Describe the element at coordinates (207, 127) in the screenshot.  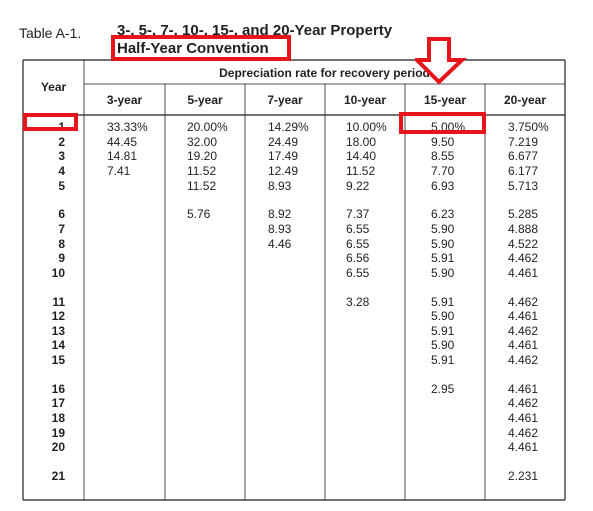
I see `rate-5-year-cell: 20.00%` at that location.